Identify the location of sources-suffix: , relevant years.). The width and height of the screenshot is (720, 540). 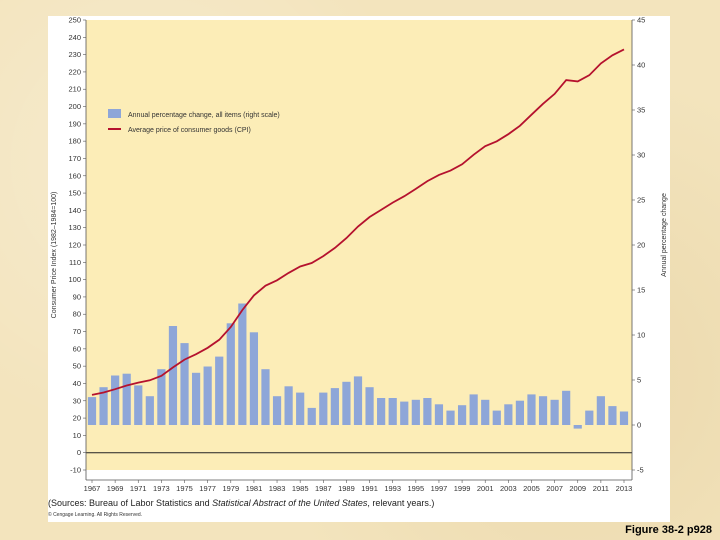
(401, 503).